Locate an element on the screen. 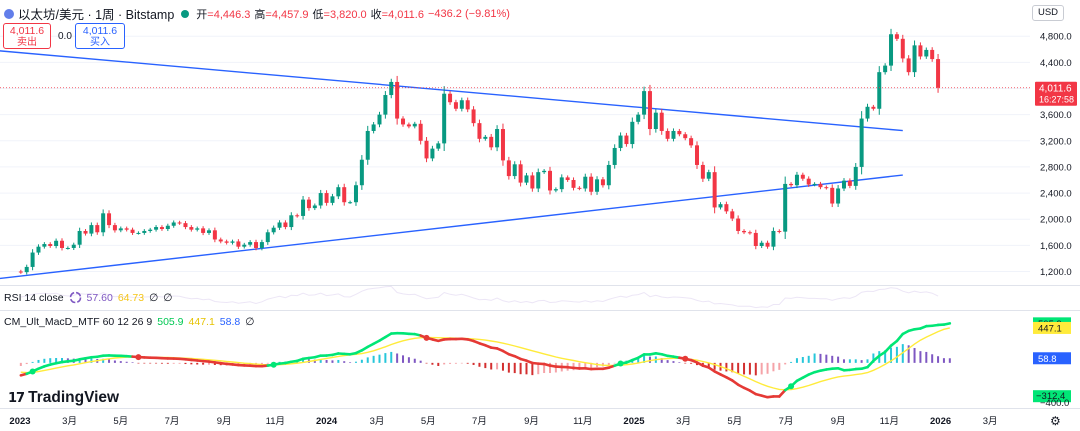 The width and height of the screenshot is (1080, 431). signal-tag is located at coordinates (1052, 327).